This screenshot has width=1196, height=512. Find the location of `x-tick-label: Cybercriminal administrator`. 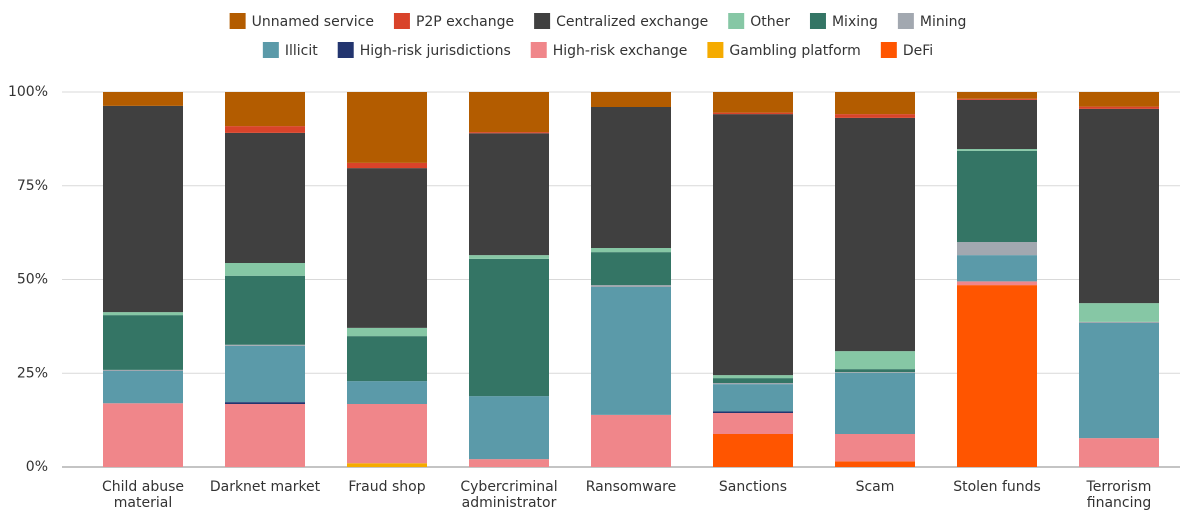

x-tick-label: Cybercriminal administrator is located at coordinates (509, 495).